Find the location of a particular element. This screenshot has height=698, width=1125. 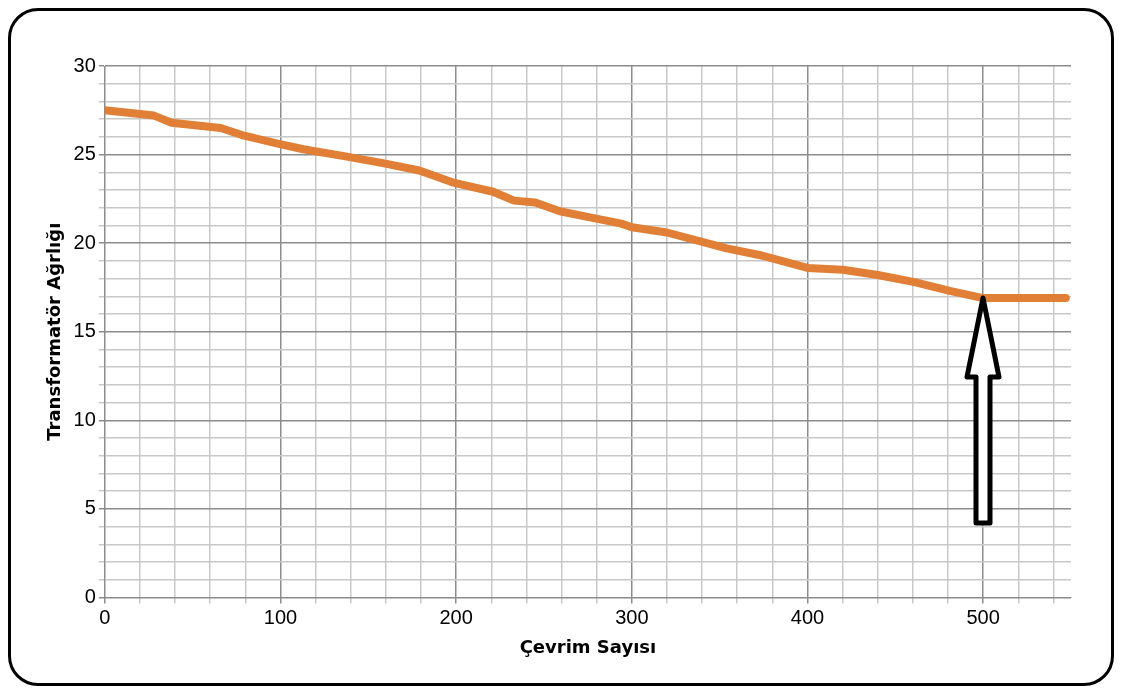

y-tick-label: 5 is located at coordinates (90, 507).